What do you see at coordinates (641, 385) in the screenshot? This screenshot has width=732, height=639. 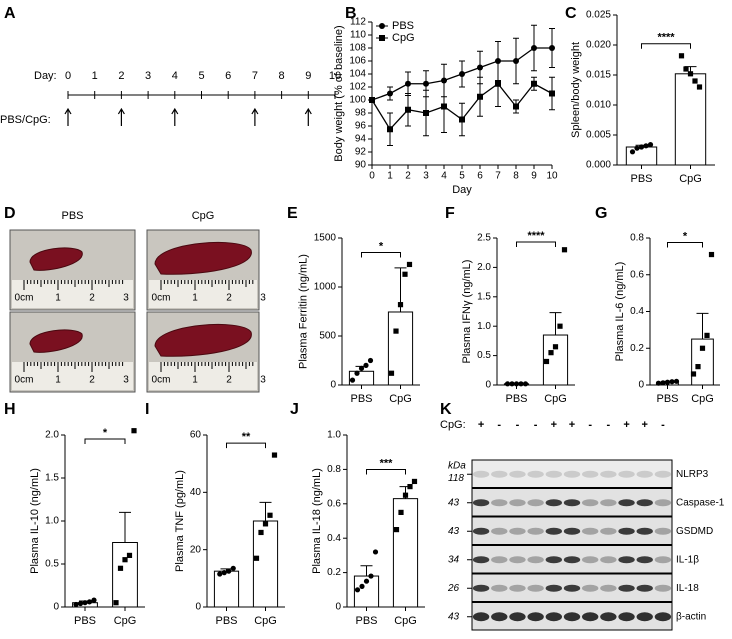 I see `y-tick-label: 0` at bounding box center [641, 385].